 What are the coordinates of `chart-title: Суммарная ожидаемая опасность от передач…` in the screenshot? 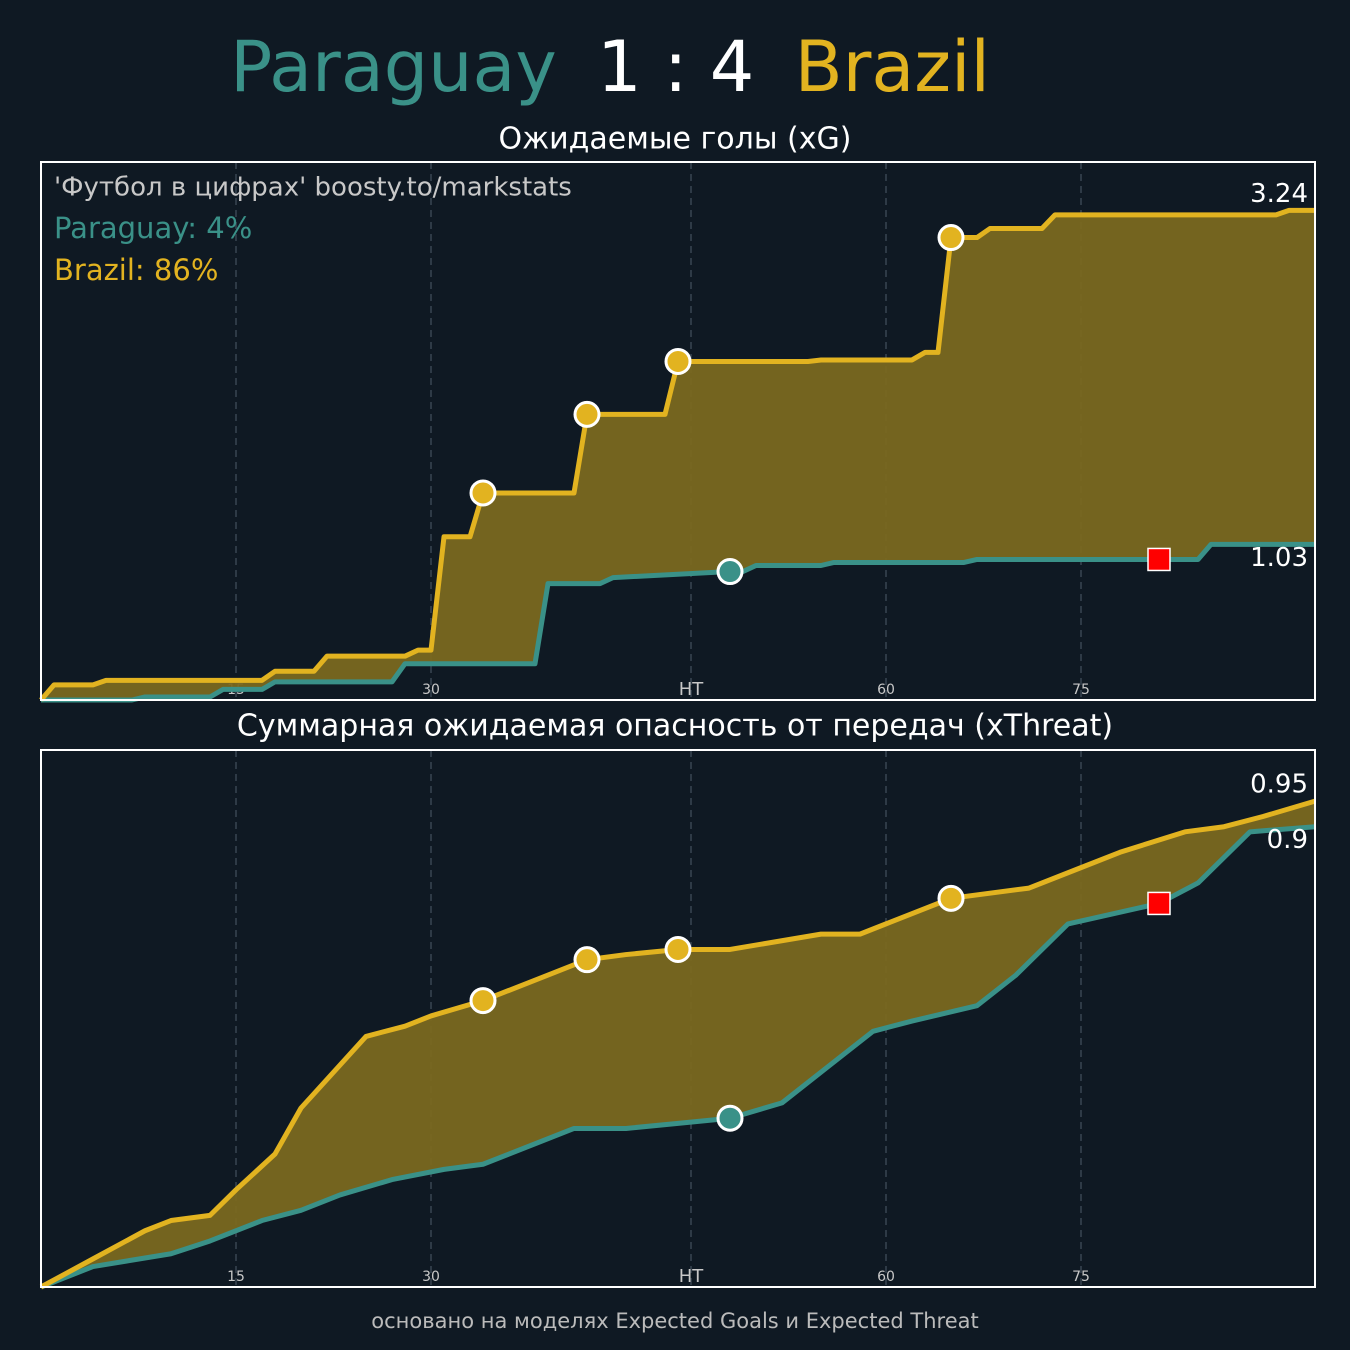 It's located at (675, 726).